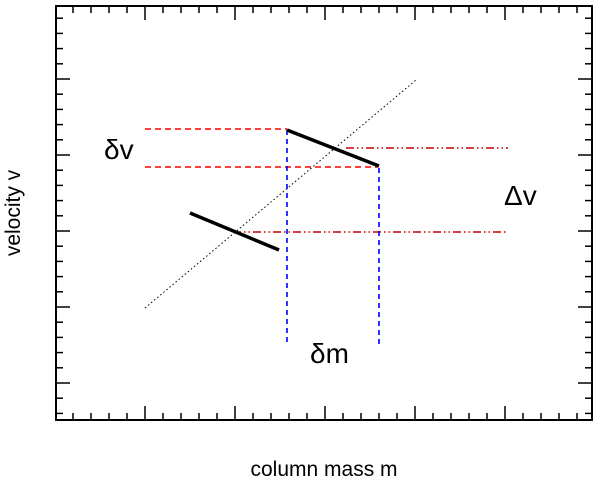  Describe the element at coordinates (333, 148) in the screenshot. I see `upper-velocity-segment` at that location.